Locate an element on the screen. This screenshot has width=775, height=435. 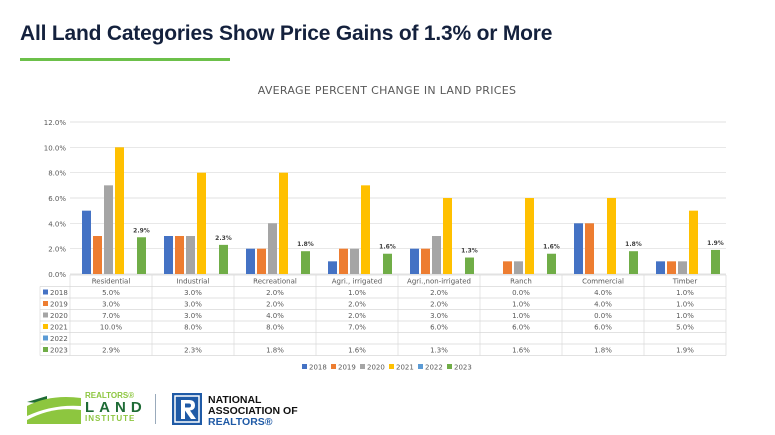
legend-swatch-2023 is located at coordinates (449, 366).